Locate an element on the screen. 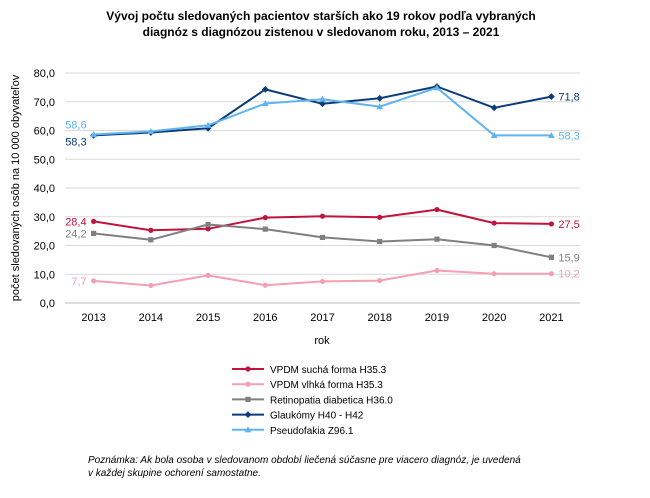 Image resolution: width=650 pixels, height=498 pixels. legend-item: VPDM suchá forma H35.3 is located at coordinates (309, 370).